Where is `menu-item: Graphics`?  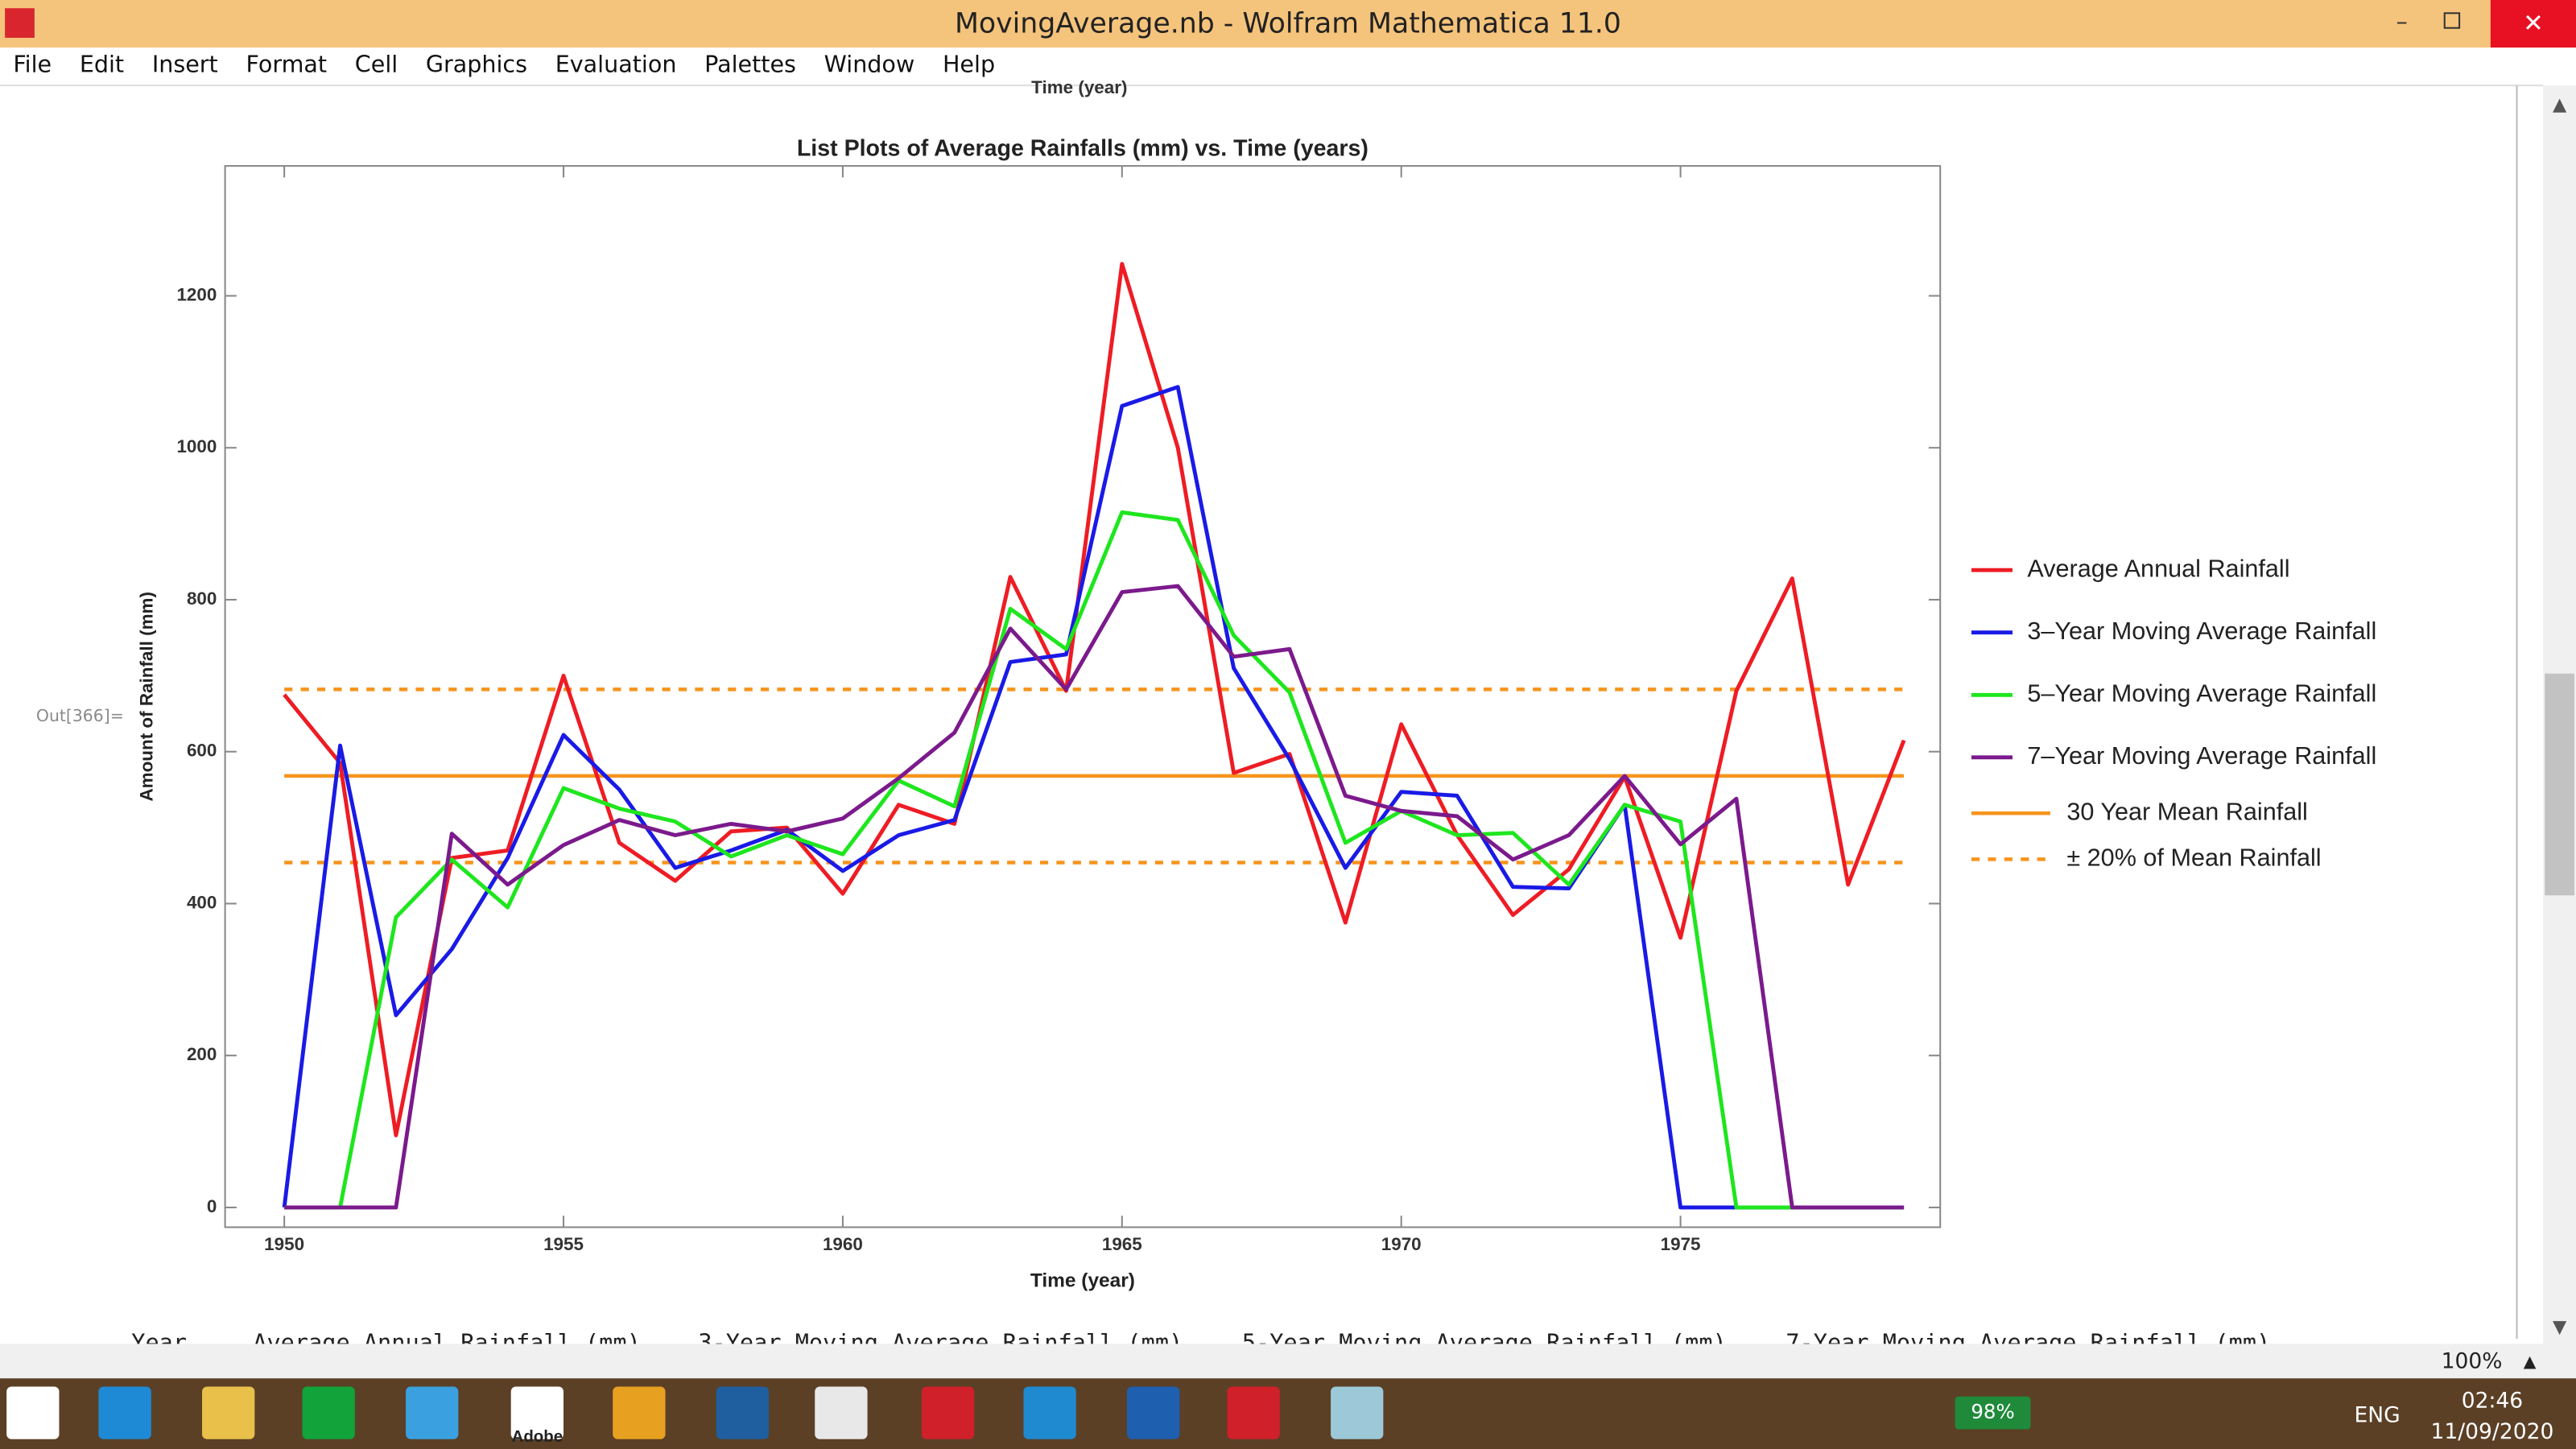 menu-item: Graphics is located at coordinates (476, 64).